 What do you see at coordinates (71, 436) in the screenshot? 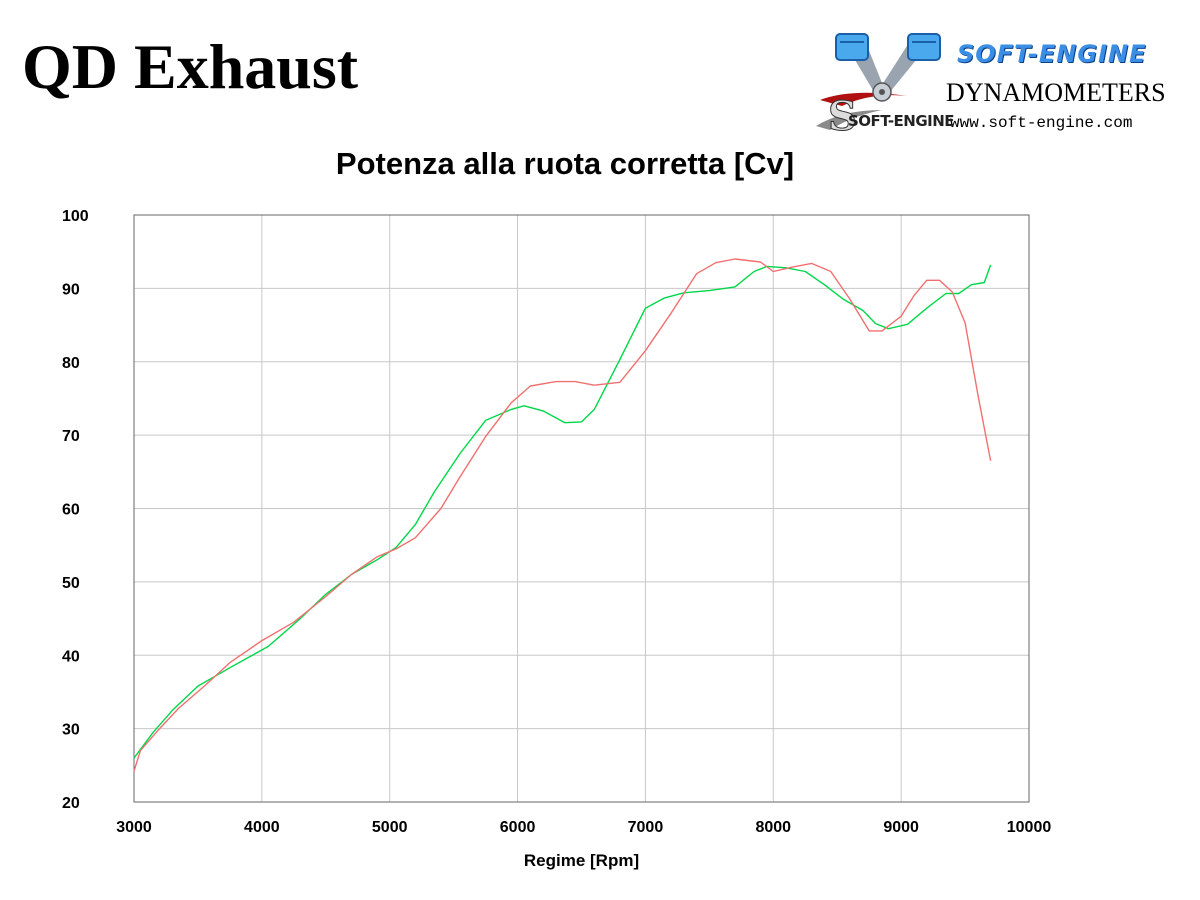
I see `y-tick-label: 70` at bounding box center [71, 436].